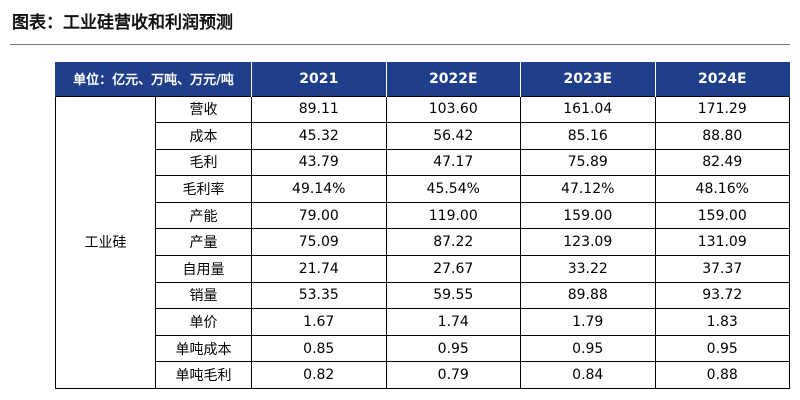  What do you see at coordinates (722, 136) in the screenshot?
I see `table-cell: 88.80` at bounding box center [722, 136].